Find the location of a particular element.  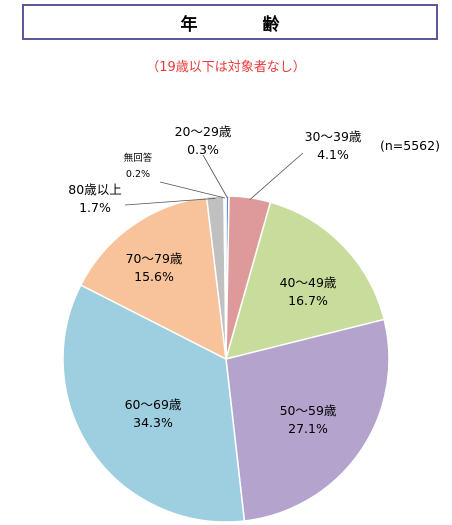

leader-lines is located at coordinates (214, 179).